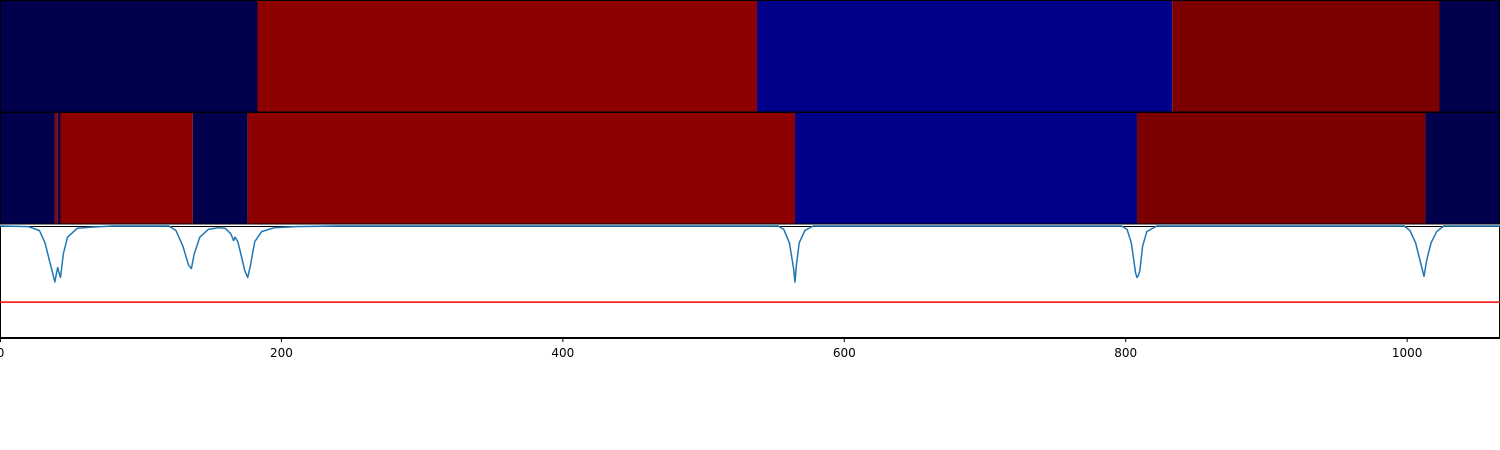 This screenshot has height=450, width=1500. What do you see at coordinates (2, 353) in the screenshot?
I see `x-tick-label: 0` at bounding box center [2, 353].